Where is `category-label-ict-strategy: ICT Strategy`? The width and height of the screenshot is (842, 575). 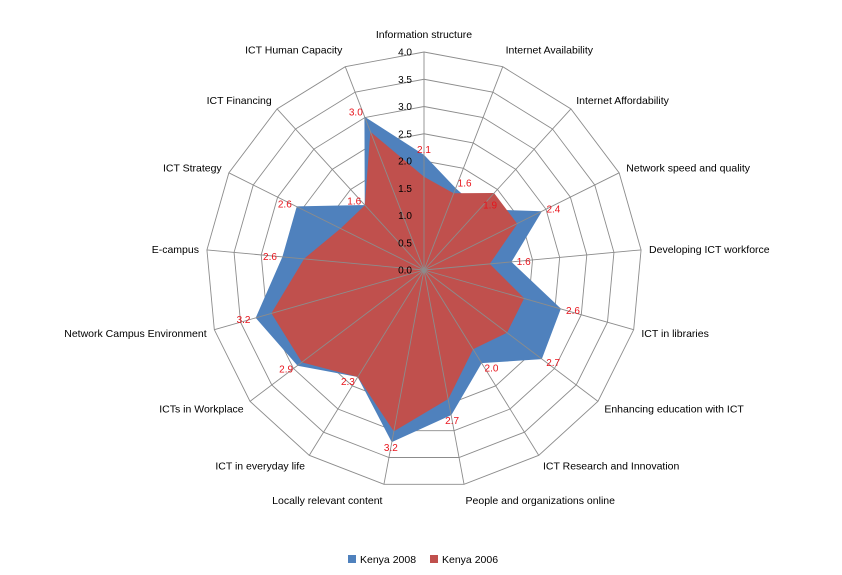
category-label-ict-strategy: ICT Strategy is located at coordinates (192, 168).